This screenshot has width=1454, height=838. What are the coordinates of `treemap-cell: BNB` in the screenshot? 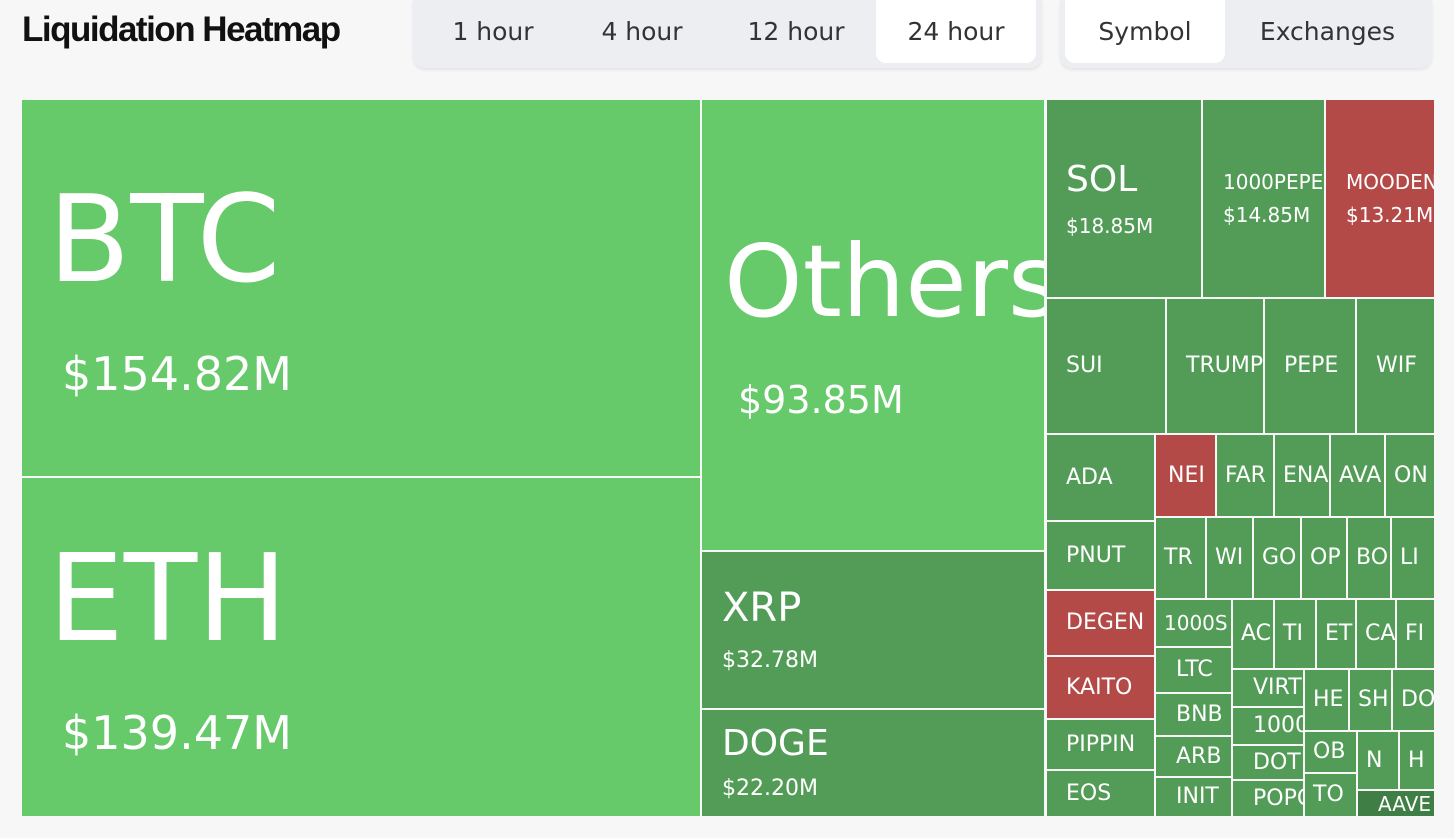 It's located at (1193, 714).